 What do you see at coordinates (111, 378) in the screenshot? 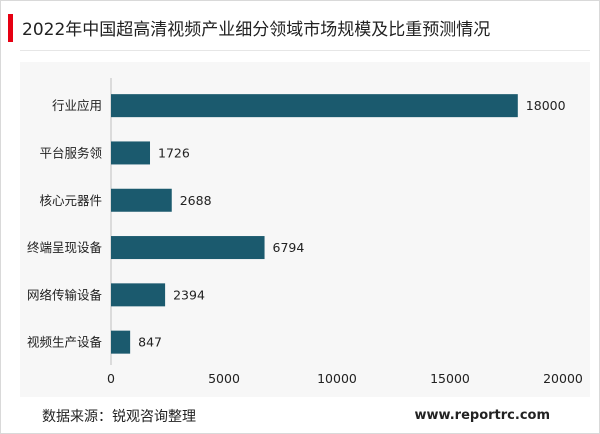
I see `x-tick-label-1: 0` at bounding box center [111, 378].